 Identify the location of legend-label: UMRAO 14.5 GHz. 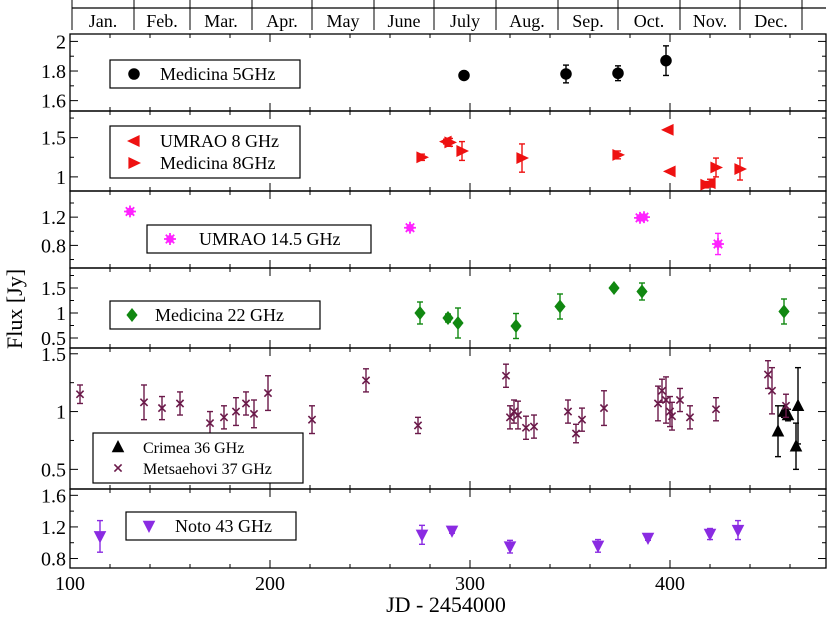
(270, 239).